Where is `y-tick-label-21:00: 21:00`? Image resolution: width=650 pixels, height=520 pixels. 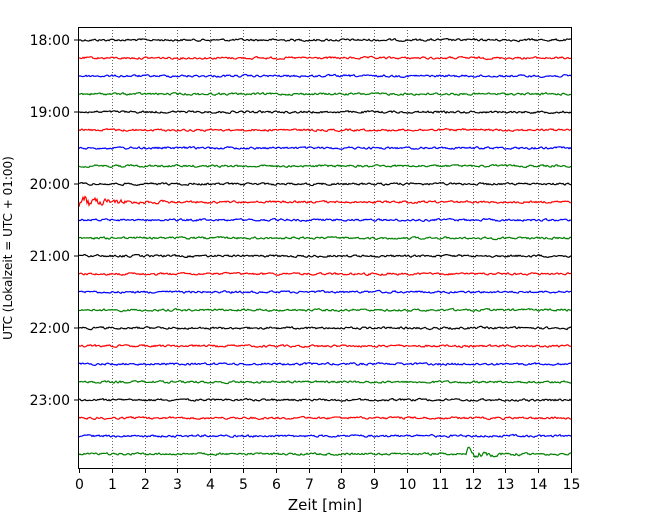
y-tick-label-21:00: 21:00 is located at coordinates (50, 257).